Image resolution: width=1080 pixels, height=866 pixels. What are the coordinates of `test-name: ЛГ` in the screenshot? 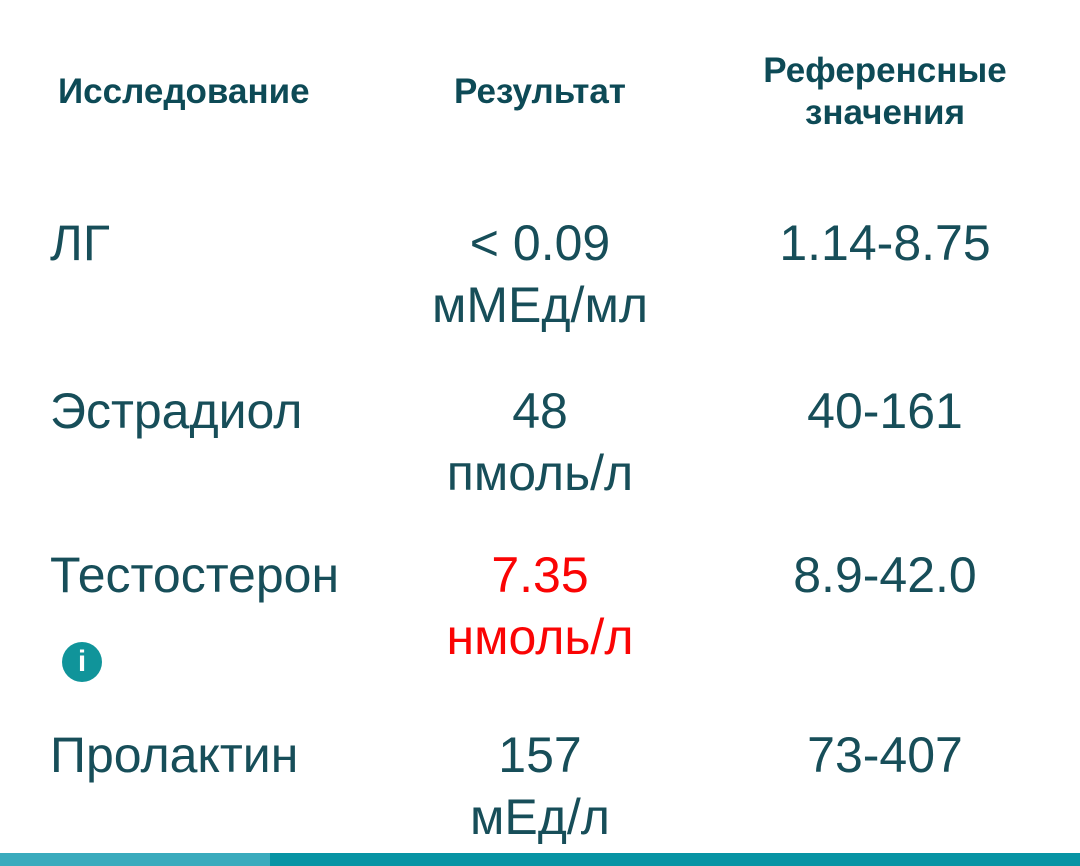 It's located at (80, 243).